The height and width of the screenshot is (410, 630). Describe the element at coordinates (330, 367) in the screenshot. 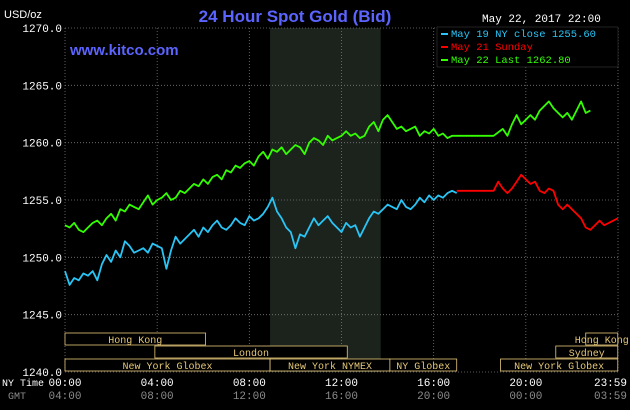

I see `session-label: New York NYMEX` at that location.